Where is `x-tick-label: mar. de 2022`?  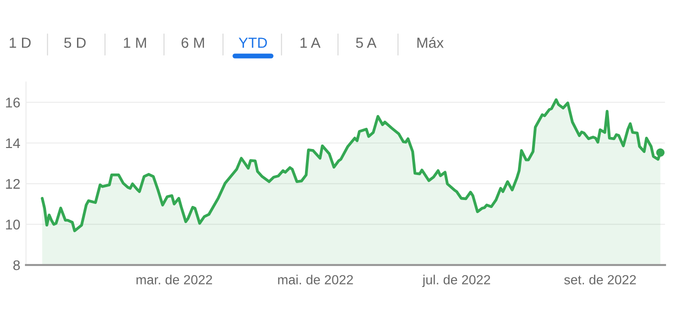
x-tick-label: mar. de 2022 is located at coordinates (174, 279).